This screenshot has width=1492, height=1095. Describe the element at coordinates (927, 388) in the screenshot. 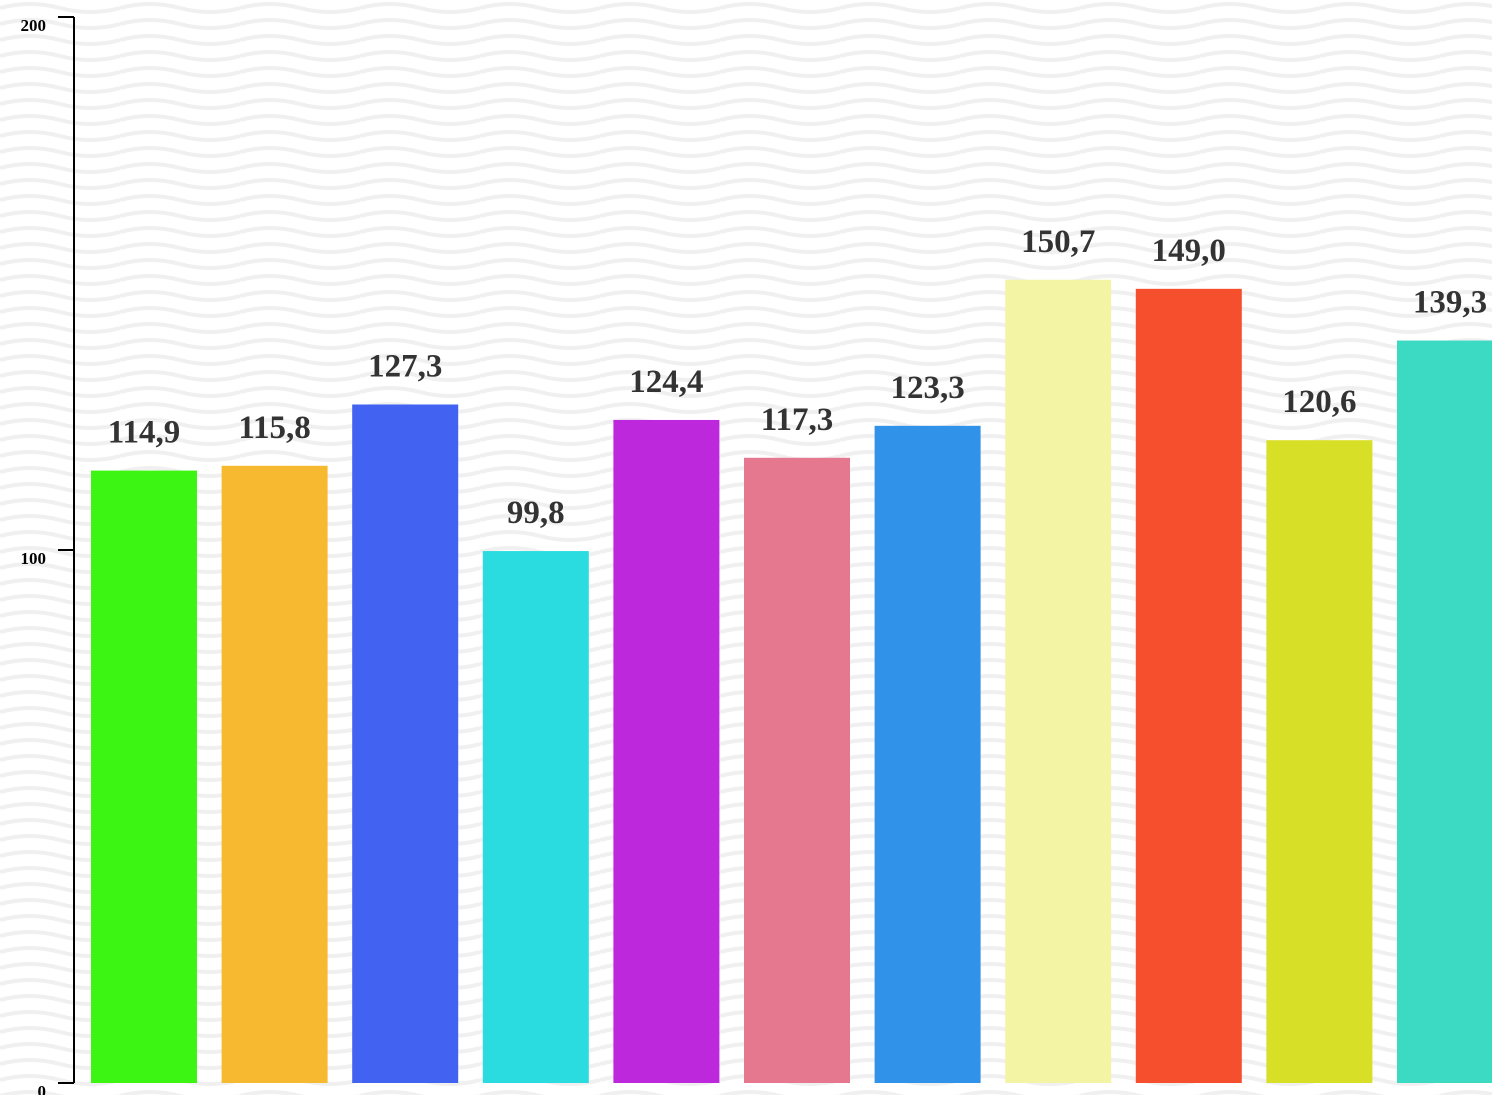

I see `bar-value-label-7: 123,3` at that location.